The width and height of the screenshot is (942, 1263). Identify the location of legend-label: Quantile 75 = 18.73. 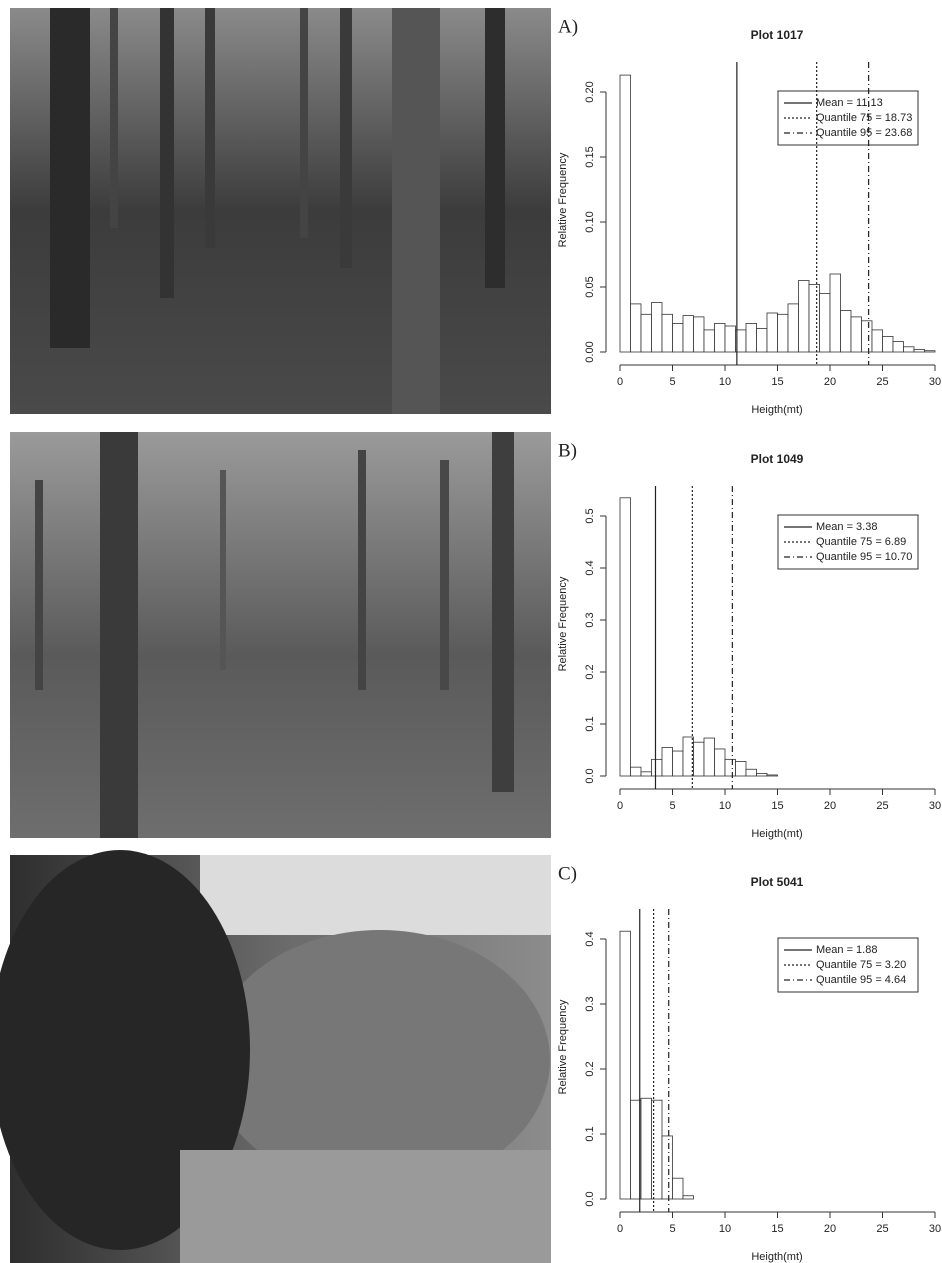
(864, 118).